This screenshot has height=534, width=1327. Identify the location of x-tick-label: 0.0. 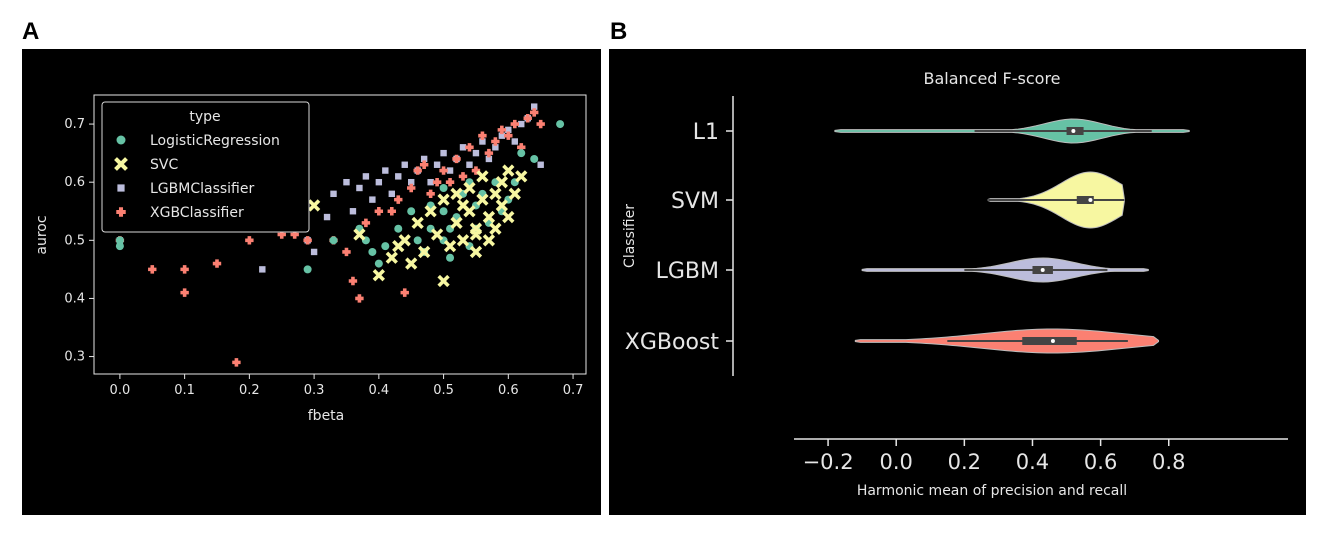
(120, 390).